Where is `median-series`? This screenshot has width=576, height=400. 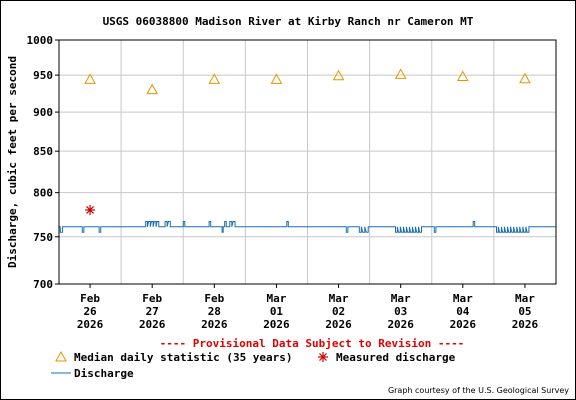
median-series is located at coordinates (307, 81).